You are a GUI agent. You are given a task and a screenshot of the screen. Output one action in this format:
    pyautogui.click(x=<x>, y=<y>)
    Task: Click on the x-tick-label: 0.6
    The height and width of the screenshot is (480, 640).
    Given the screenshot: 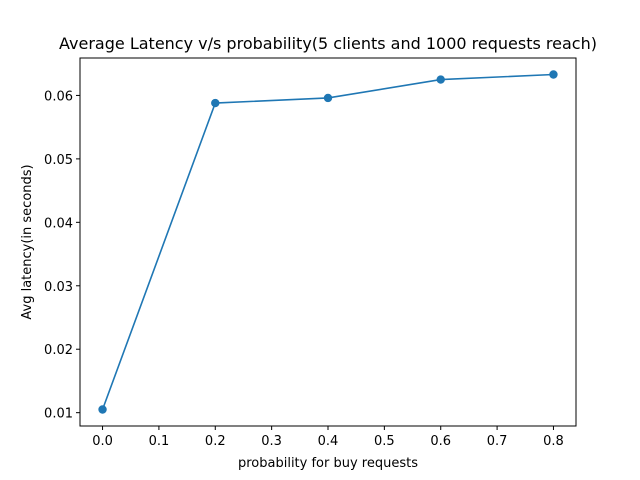 What is the action you would take?
    pyautogui.click(x=440, y=441)
    